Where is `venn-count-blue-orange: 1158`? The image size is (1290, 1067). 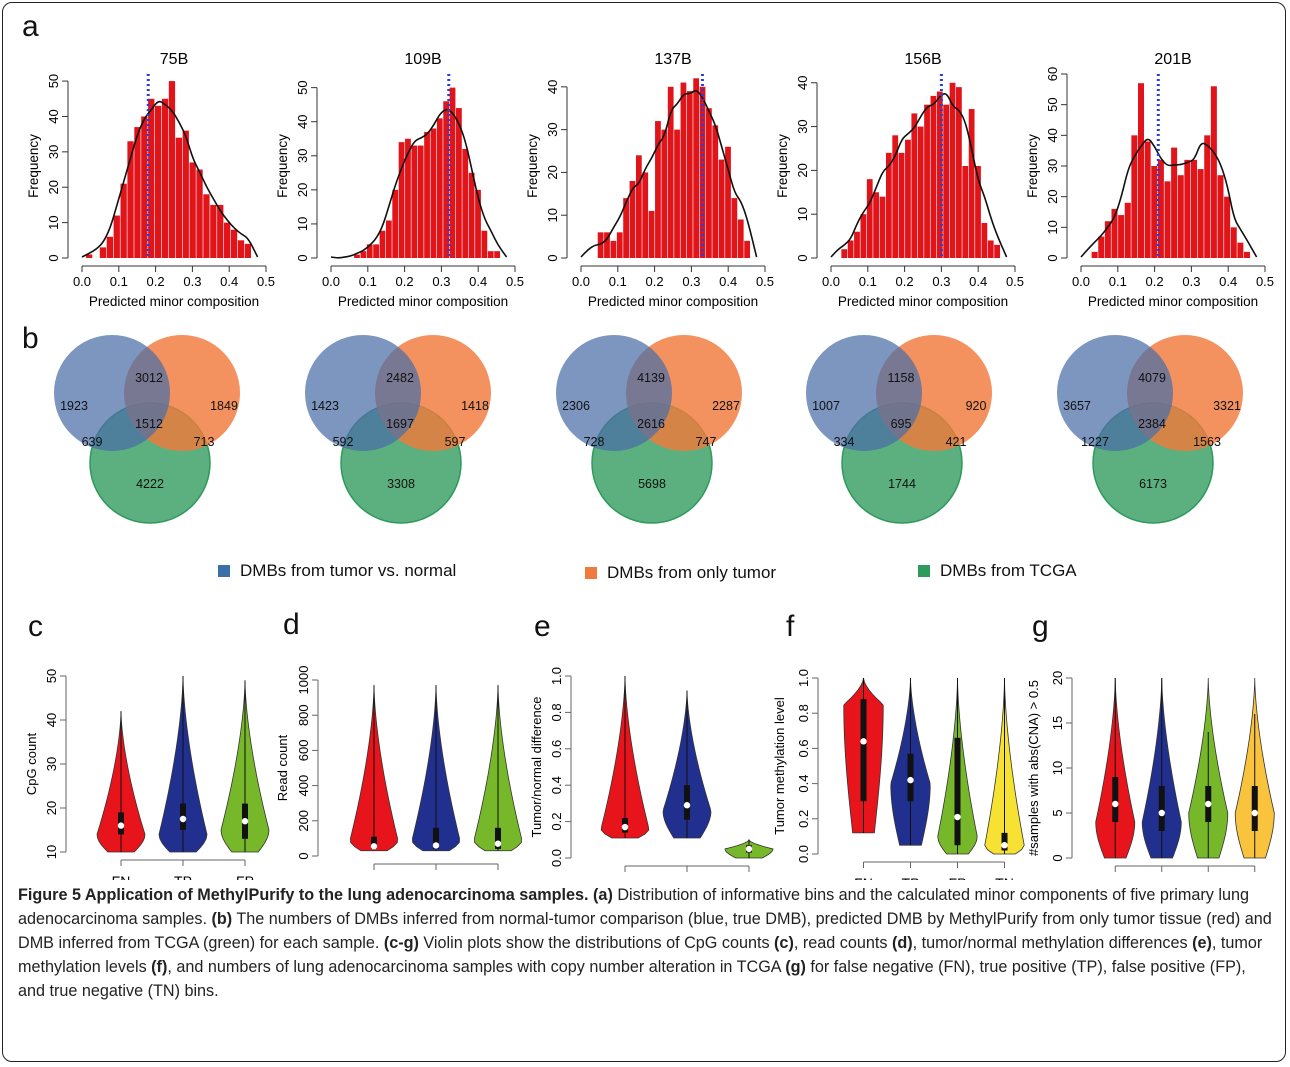
venn-count-blue-orange: 1158 is located at coordinates (901, 378).